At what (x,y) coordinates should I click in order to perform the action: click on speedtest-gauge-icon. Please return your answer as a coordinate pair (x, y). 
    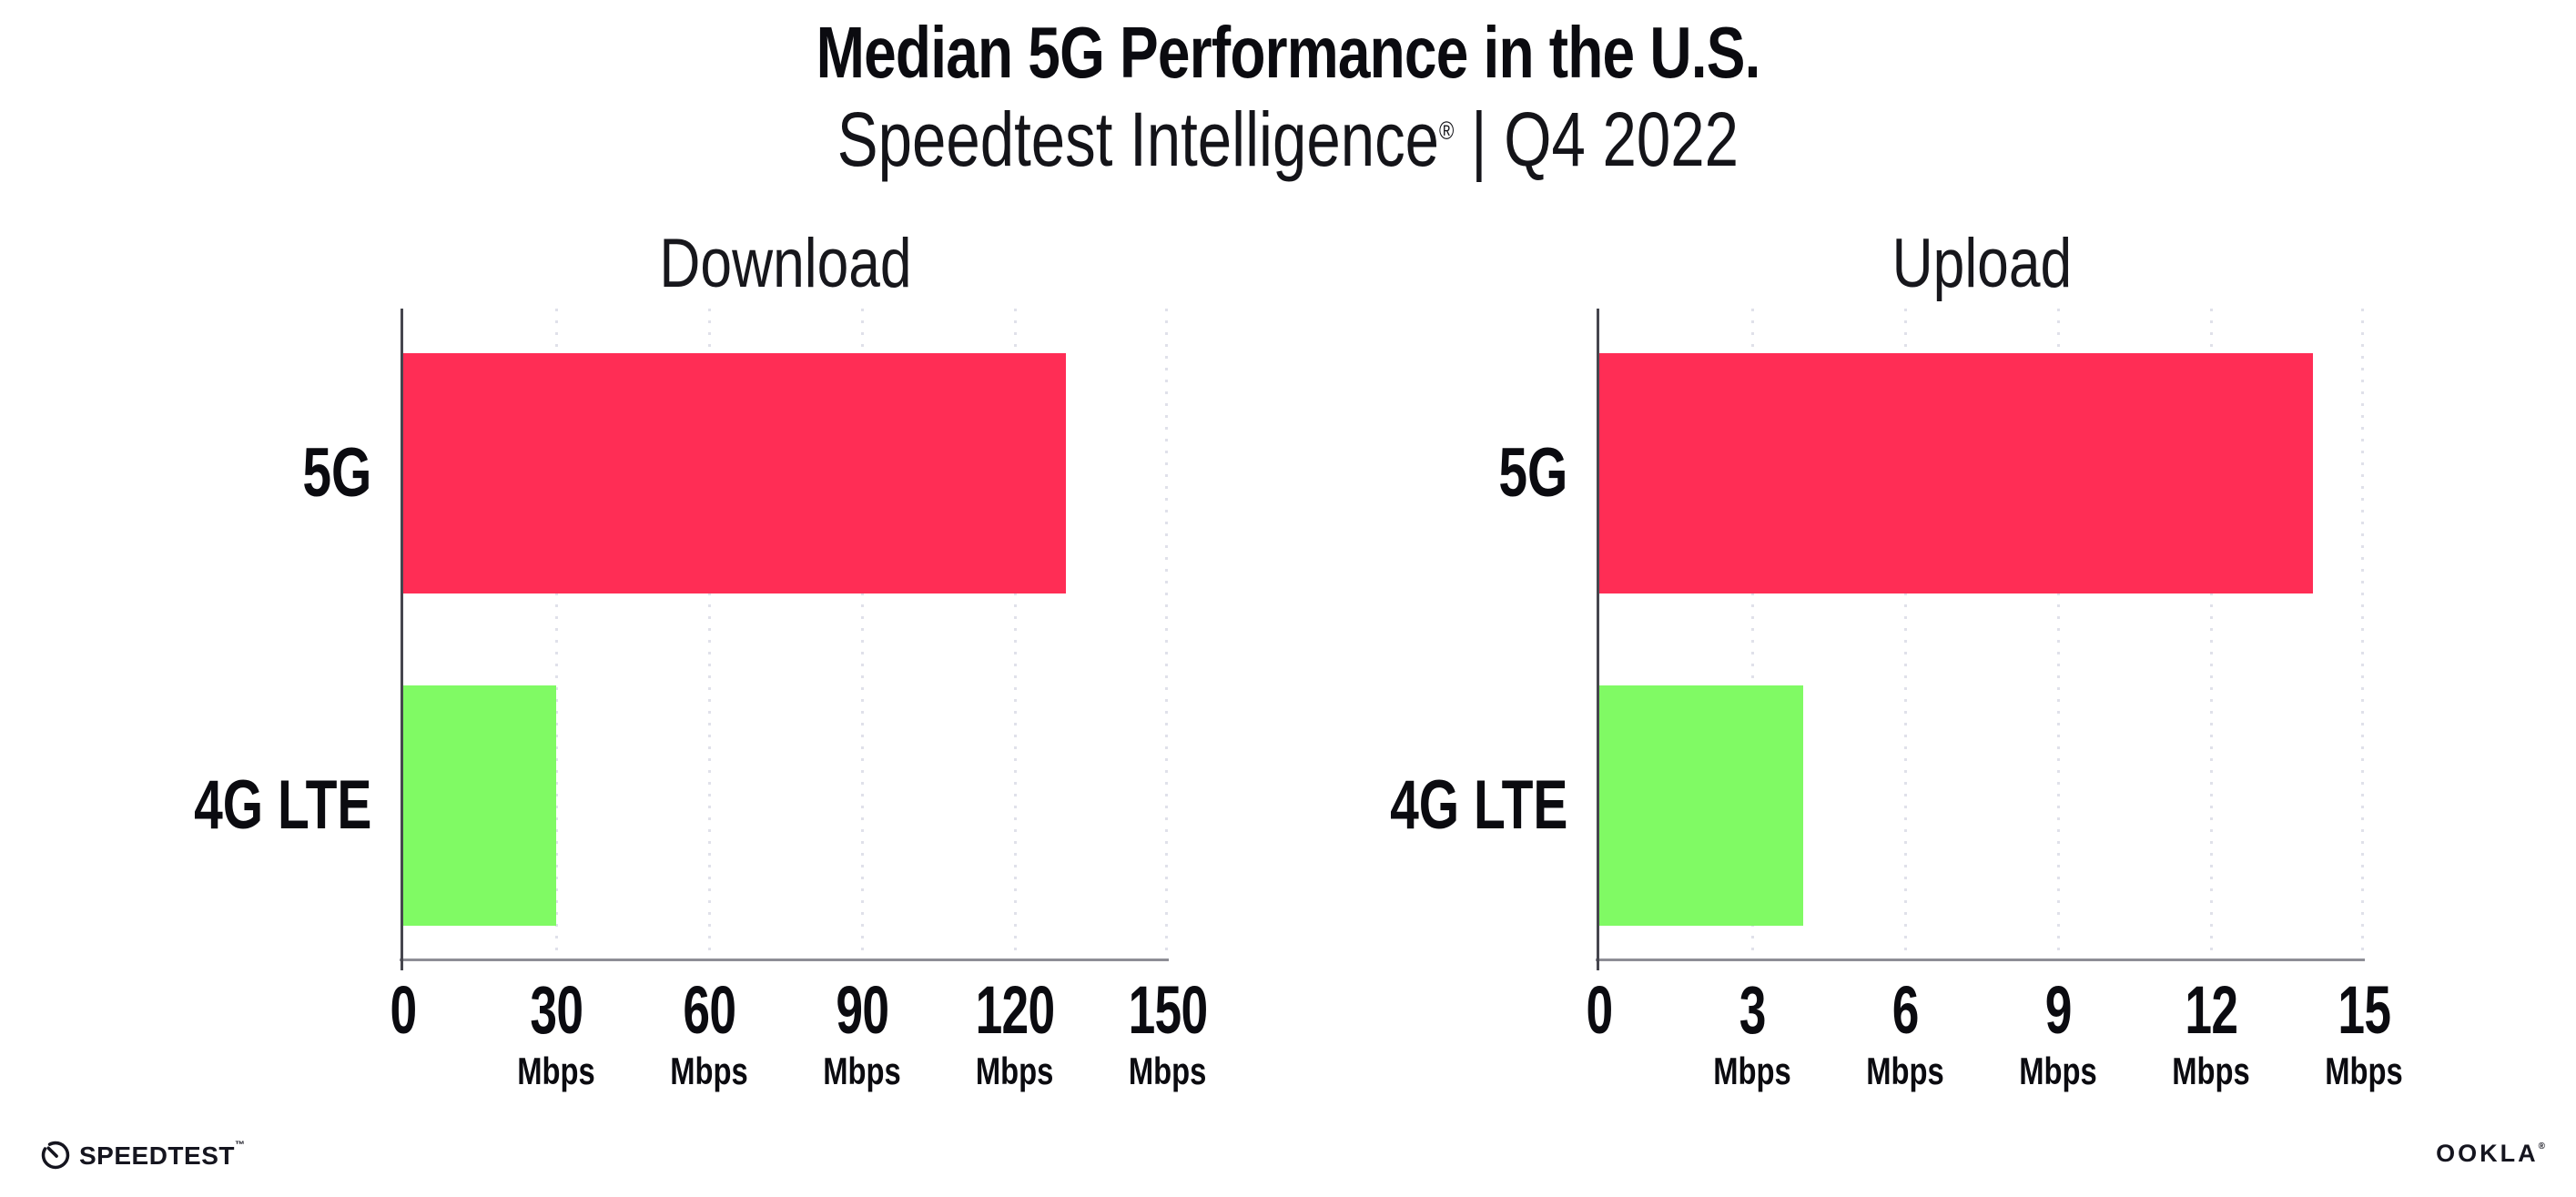
    Looking at the image, I should click on (55, 1156).